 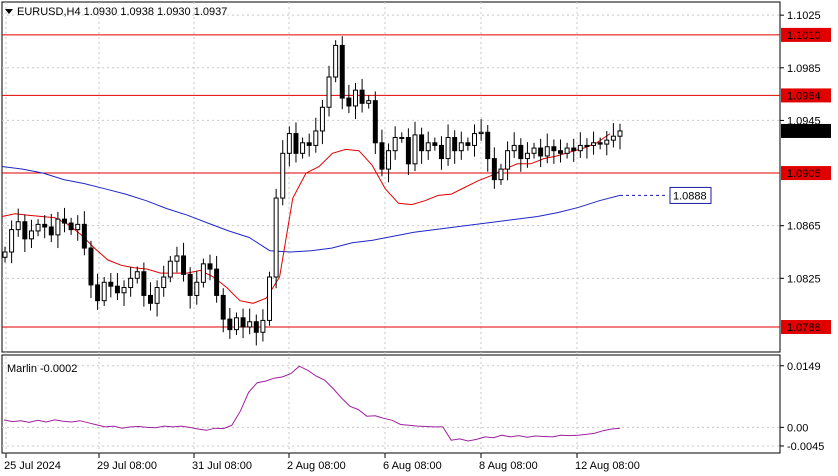 I want to click on marlin-line-path, so click(x=312, y=403).